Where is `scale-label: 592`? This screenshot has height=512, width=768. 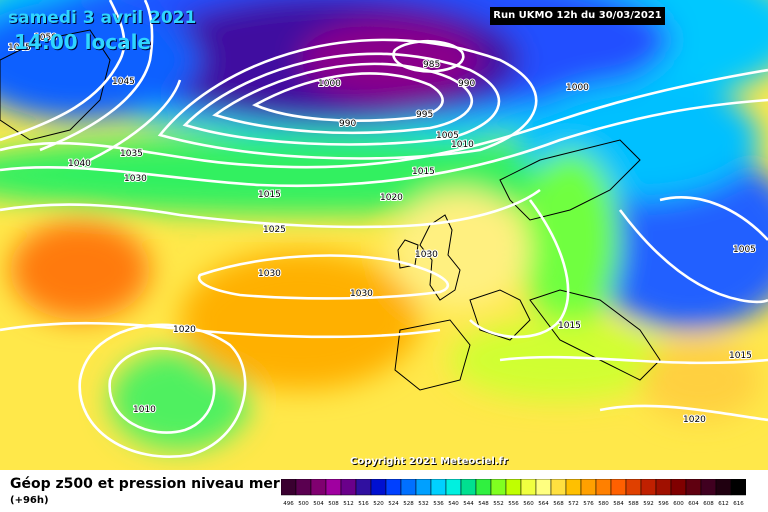
scale-label: 592 is located at coordinates (648, 504).